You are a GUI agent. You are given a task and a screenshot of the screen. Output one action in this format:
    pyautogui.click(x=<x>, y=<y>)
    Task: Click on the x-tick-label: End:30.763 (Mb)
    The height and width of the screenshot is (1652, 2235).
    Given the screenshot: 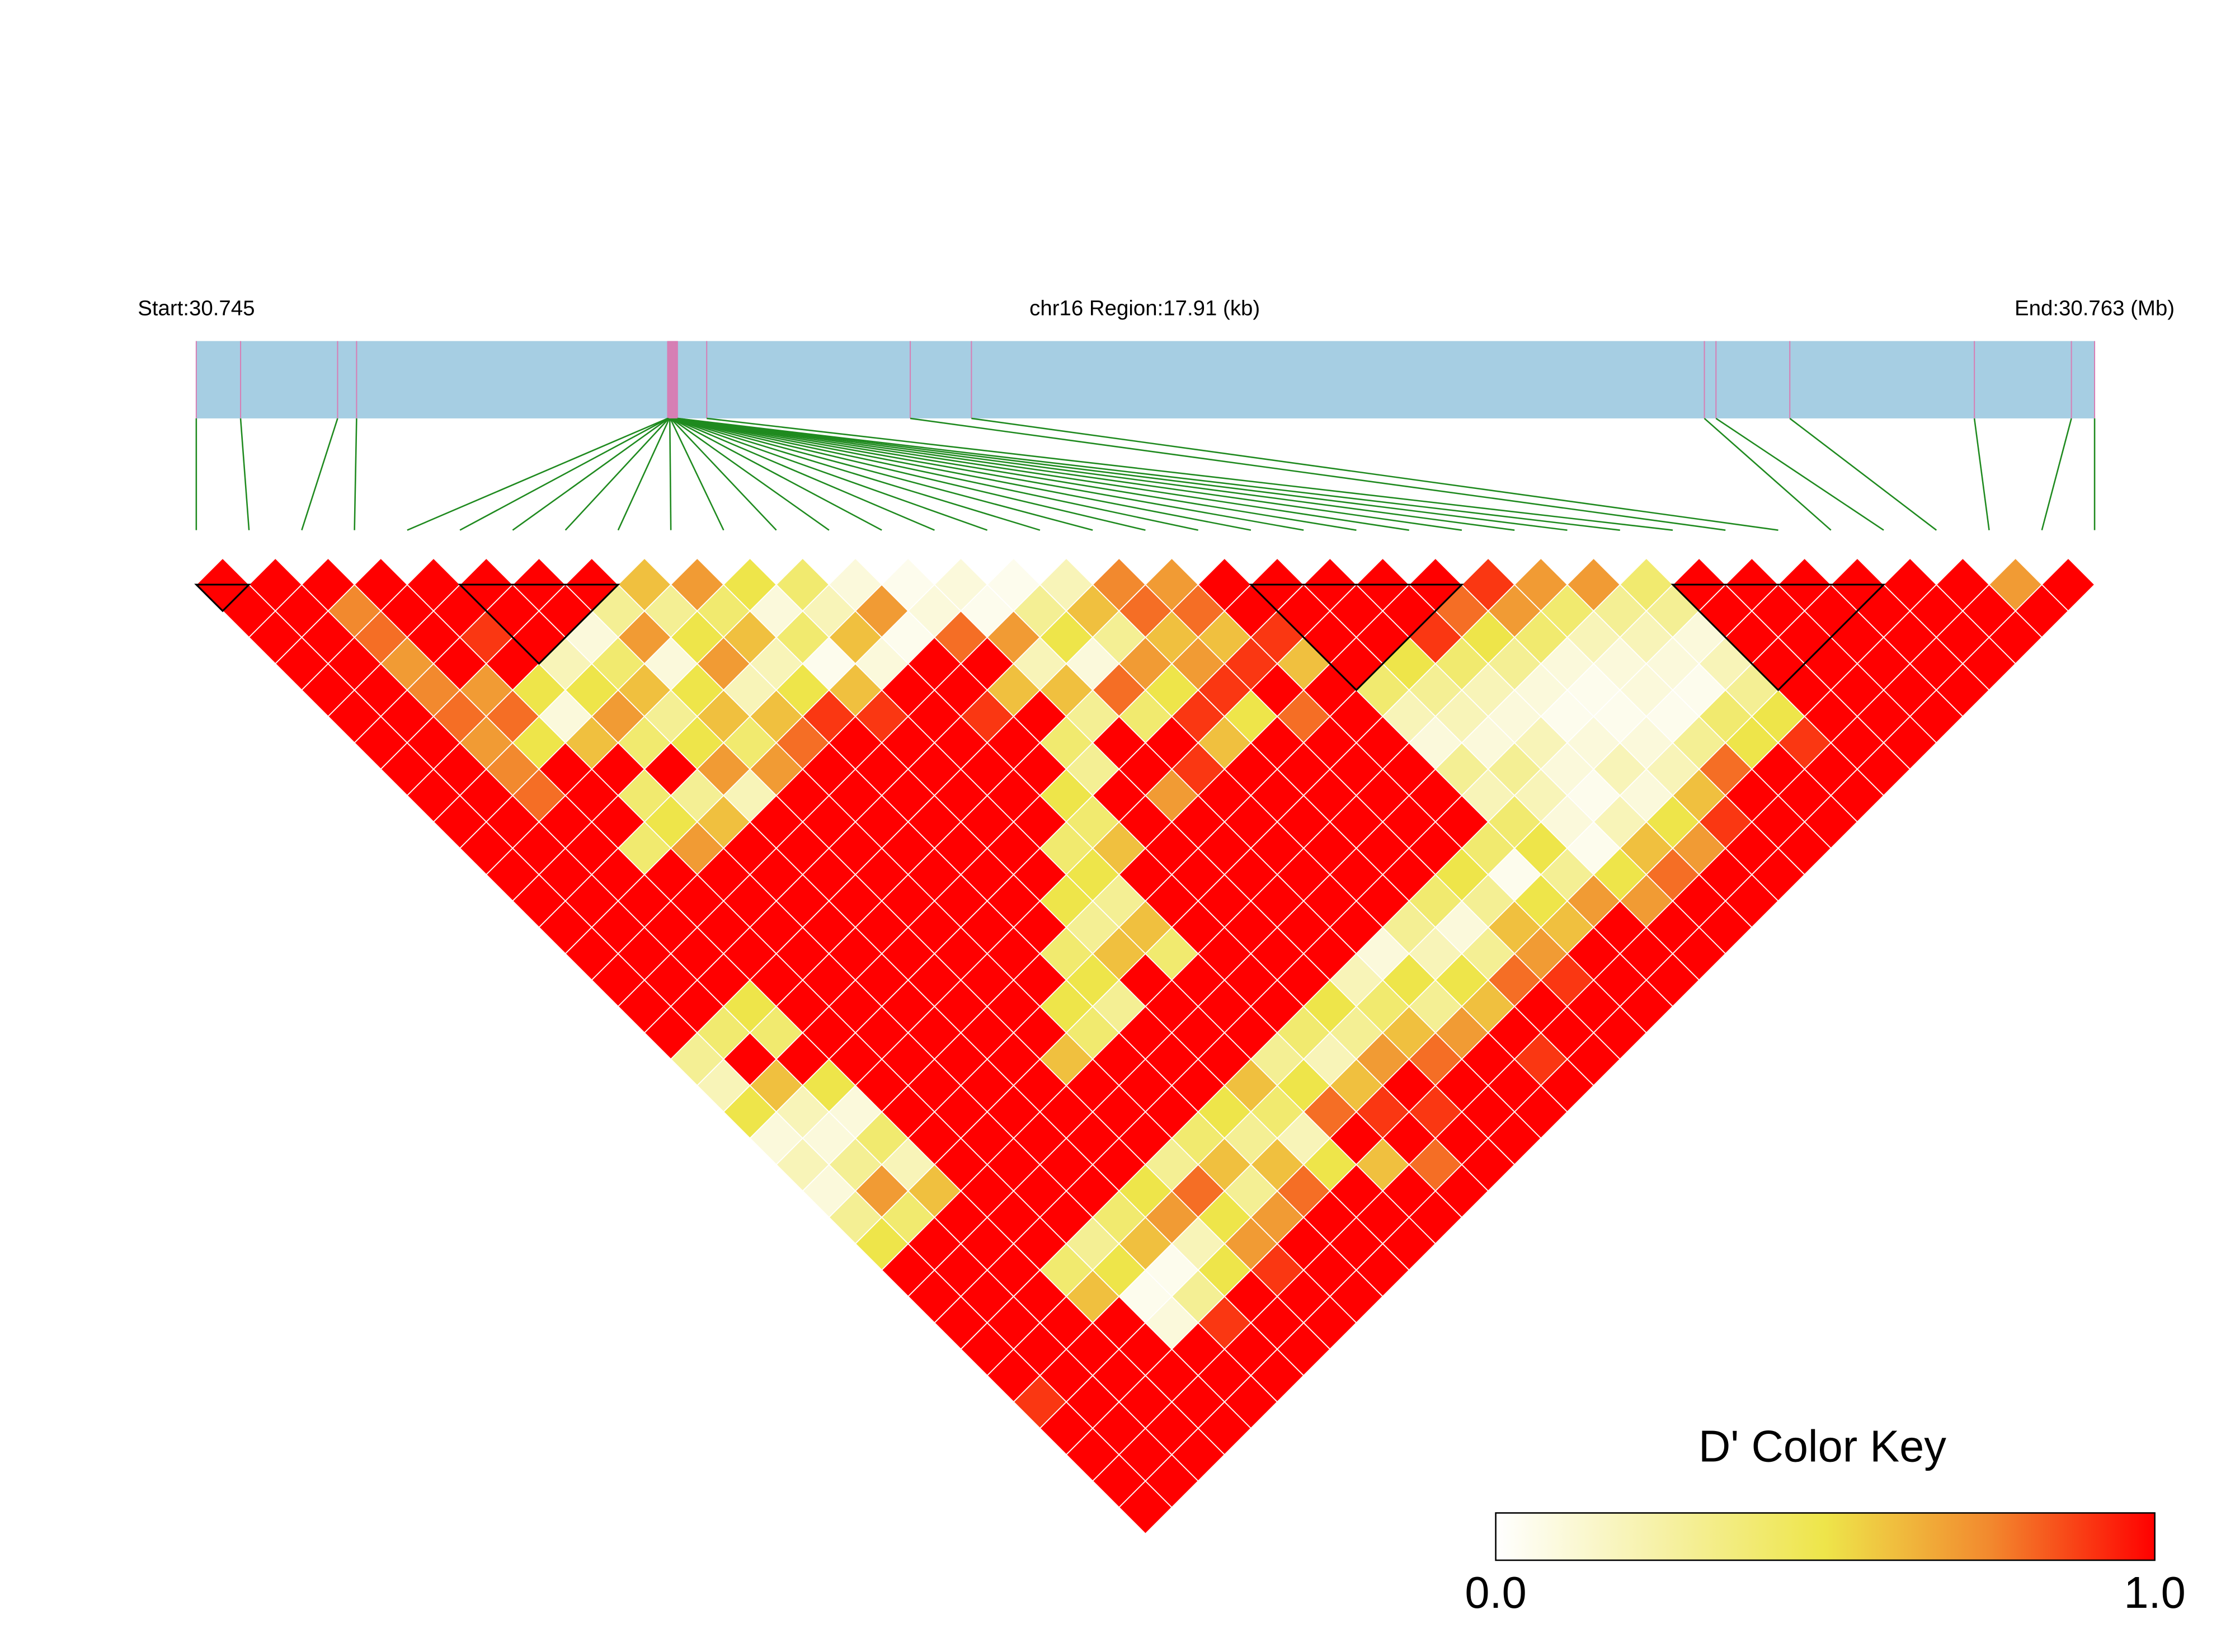 What is the action you would take?
    pyautogui.click(x=2095, y=308)
    